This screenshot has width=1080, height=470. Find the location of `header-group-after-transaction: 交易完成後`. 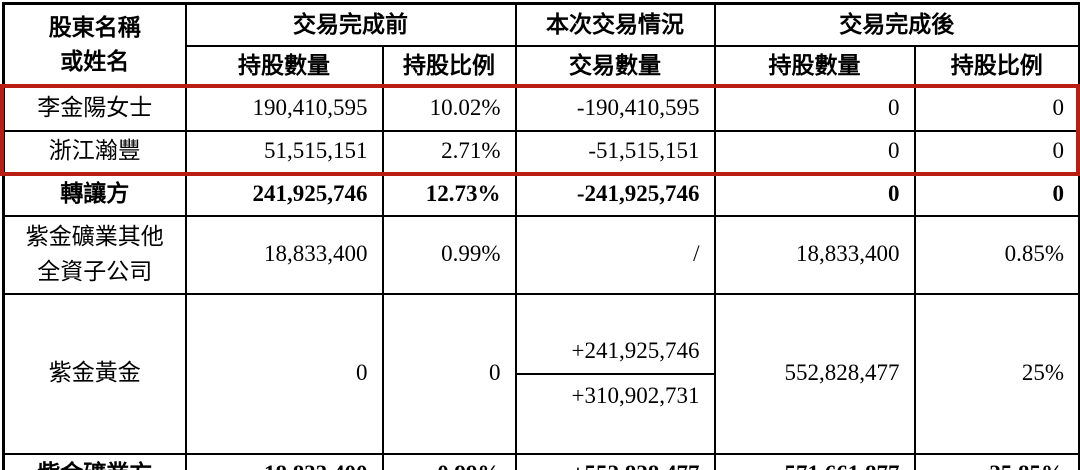

header-group-after-transaction: 交易完成後 is located at coordinates (896, 24).